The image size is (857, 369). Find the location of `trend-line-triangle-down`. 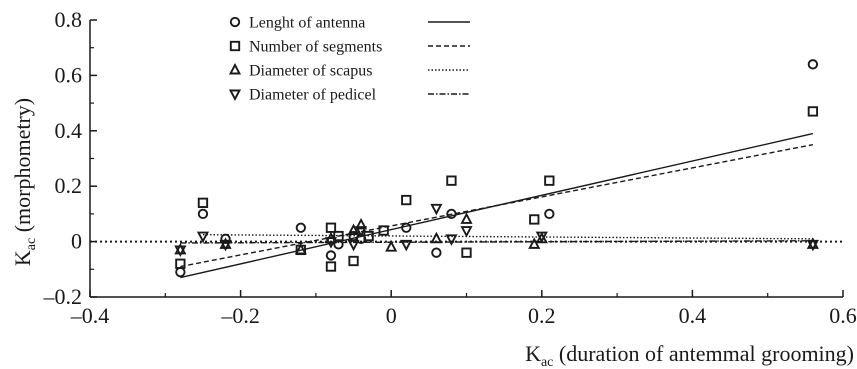

trend-line-triangle-down is located at coordinates (496, 242).